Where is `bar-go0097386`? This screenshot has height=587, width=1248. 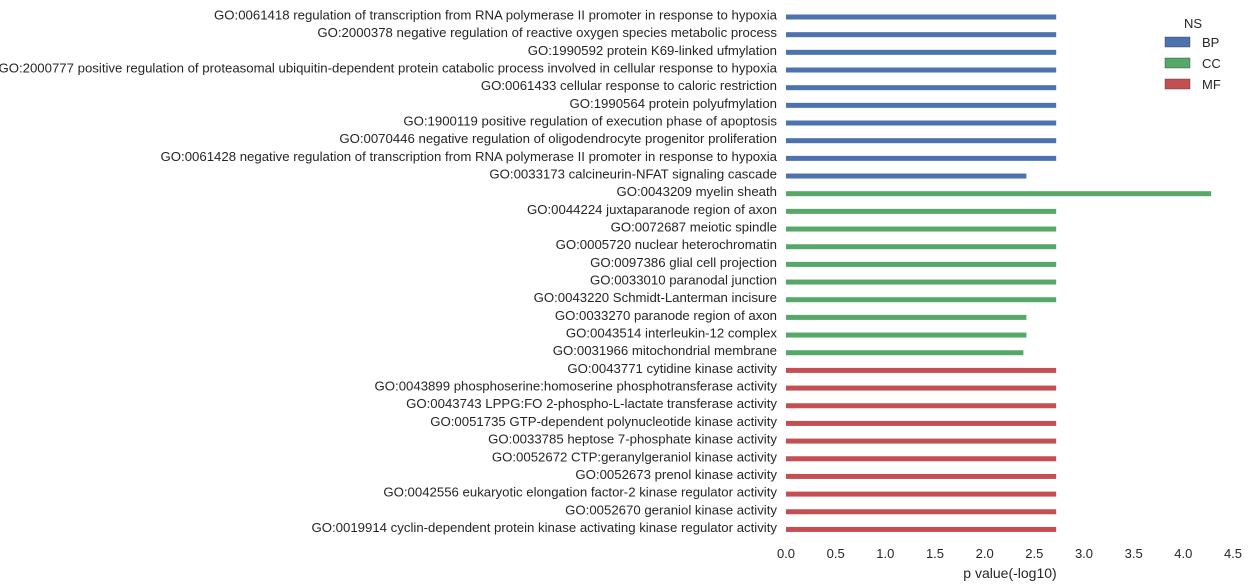 bar-go0097386 is located at coordinates (921, 264).